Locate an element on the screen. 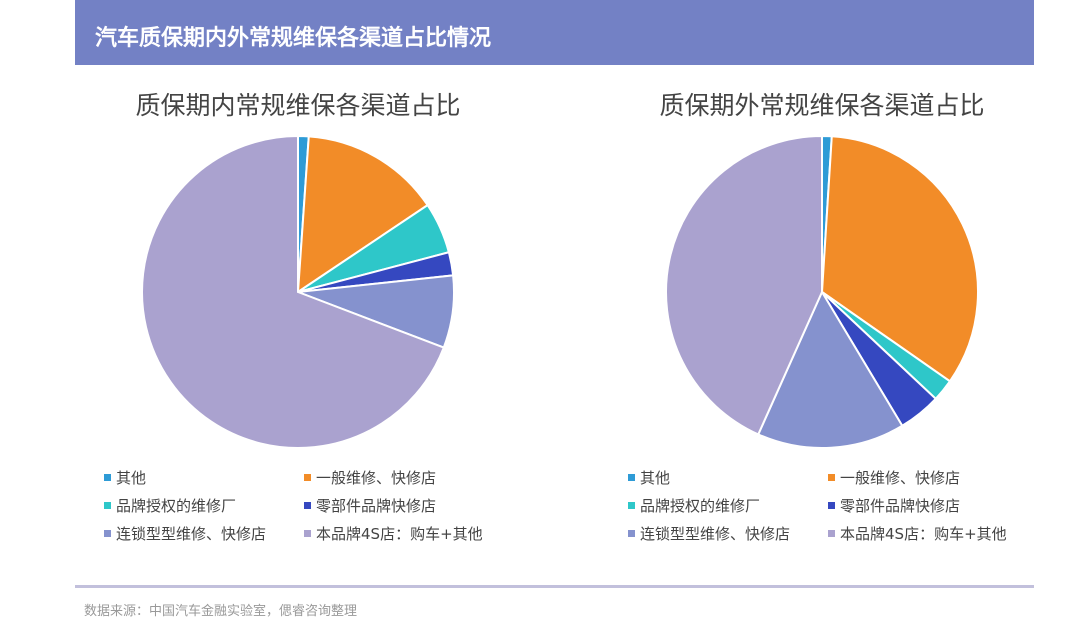 Image resolution: width=1080 pixels, height=629 pixels. chart-title-left: 质保期内常规维保各渠道占比 is located at coordinates (298, 105).